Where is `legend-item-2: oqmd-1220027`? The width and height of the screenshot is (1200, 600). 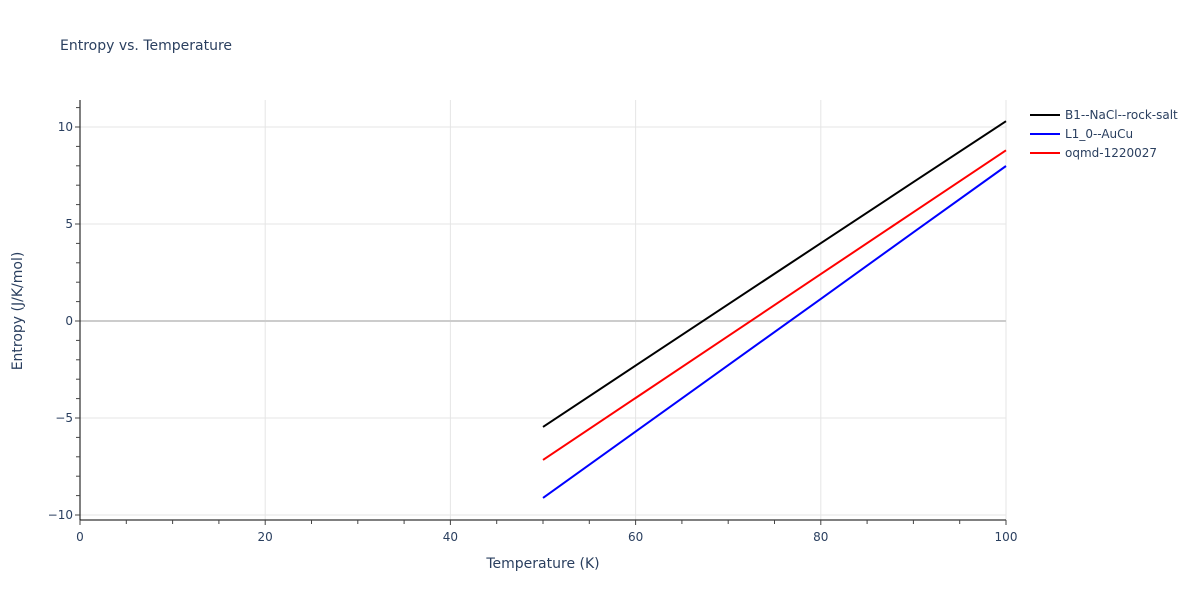
legend-item-2: oqmd-1220027 is located at coordinates (1093, 153).